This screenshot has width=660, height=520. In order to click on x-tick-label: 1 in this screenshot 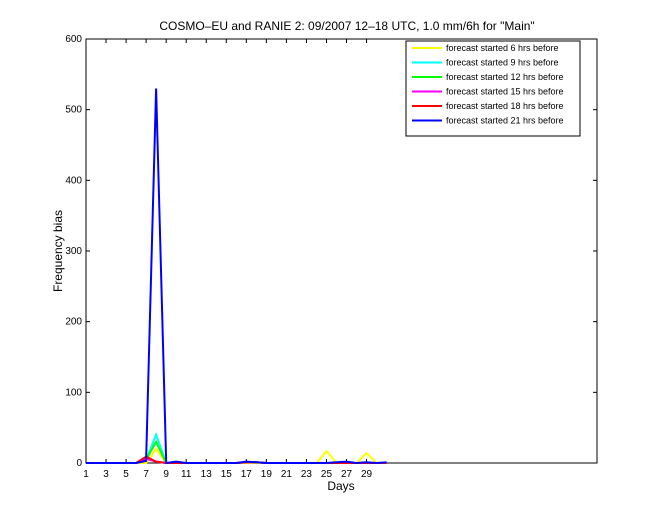, I will do `click(86, 474)`.